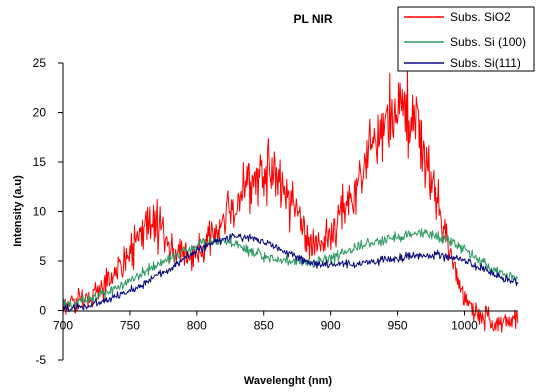 Image resolution: width=537 pixels, height=392 pixels. I want to click on legend: Subs. SiO2 Subs. Si (100) Subs. Si(111), so click(466, 39).